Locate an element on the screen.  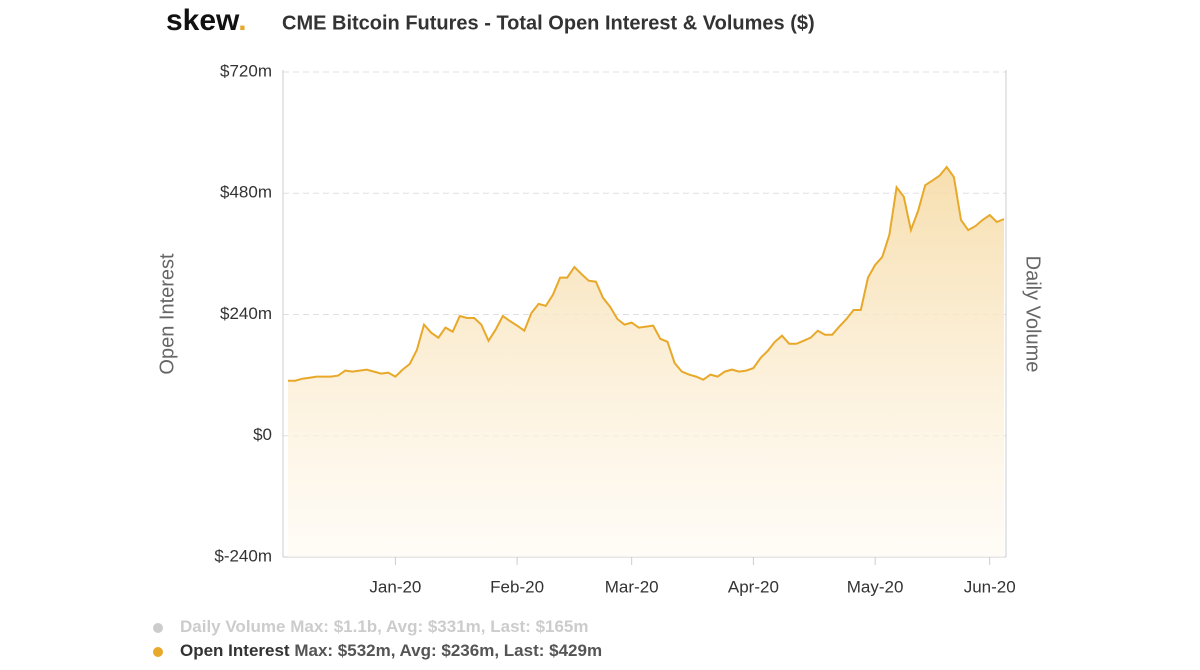
y-tick-label: $240m is located at coordinates (246, 313).